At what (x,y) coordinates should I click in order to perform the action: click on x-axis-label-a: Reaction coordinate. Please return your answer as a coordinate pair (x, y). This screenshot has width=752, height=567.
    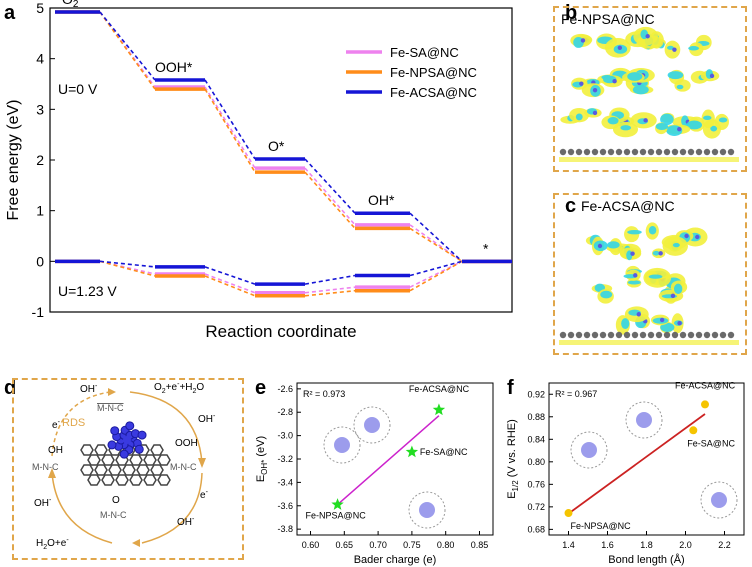
    Looking at the image, I should click on (280, 331).